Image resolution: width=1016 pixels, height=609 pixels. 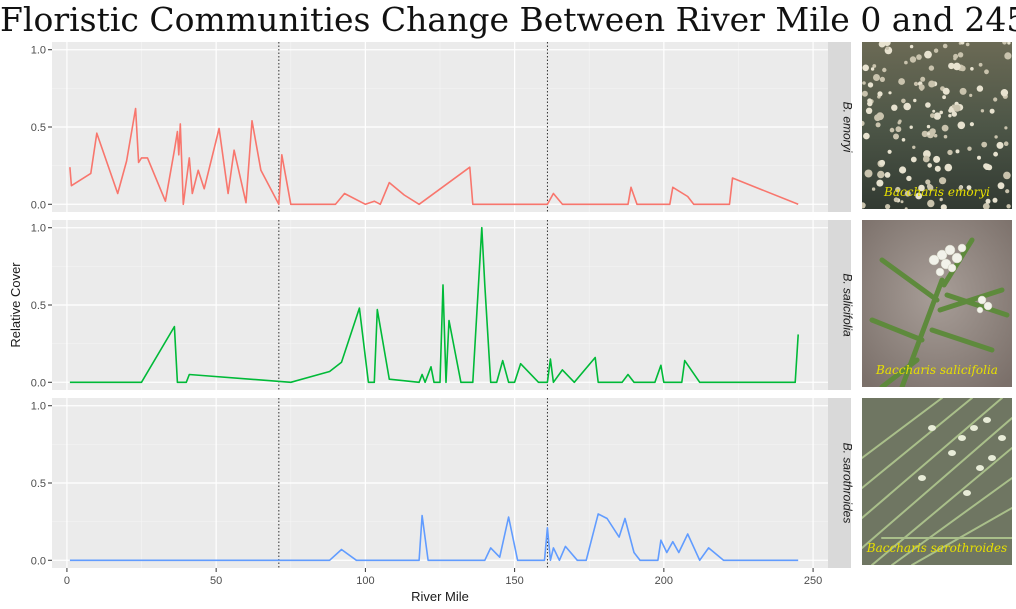 I want to click on facet-strip-label: B. salicifolia, so click(x=848, y=305).